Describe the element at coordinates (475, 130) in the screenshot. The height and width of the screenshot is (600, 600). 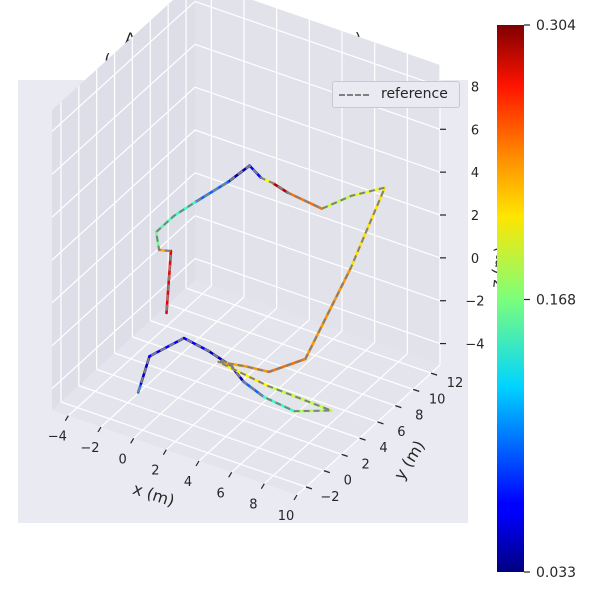
I see `z-tick-label: 6` at that location.